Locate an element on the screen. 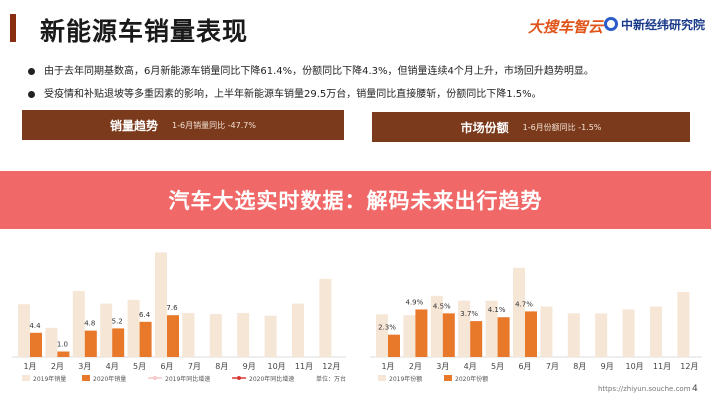  market-share-title: 市场份额 is located at coordinates (484, 127).